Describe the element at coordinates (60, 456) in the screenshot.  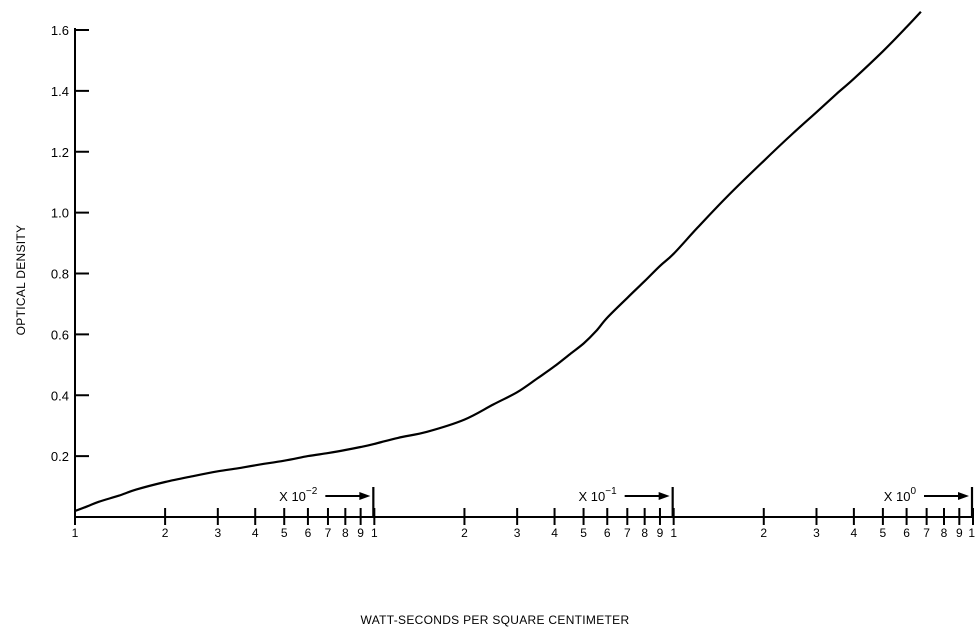
I see `y-tick-label: 0.2` at that location.